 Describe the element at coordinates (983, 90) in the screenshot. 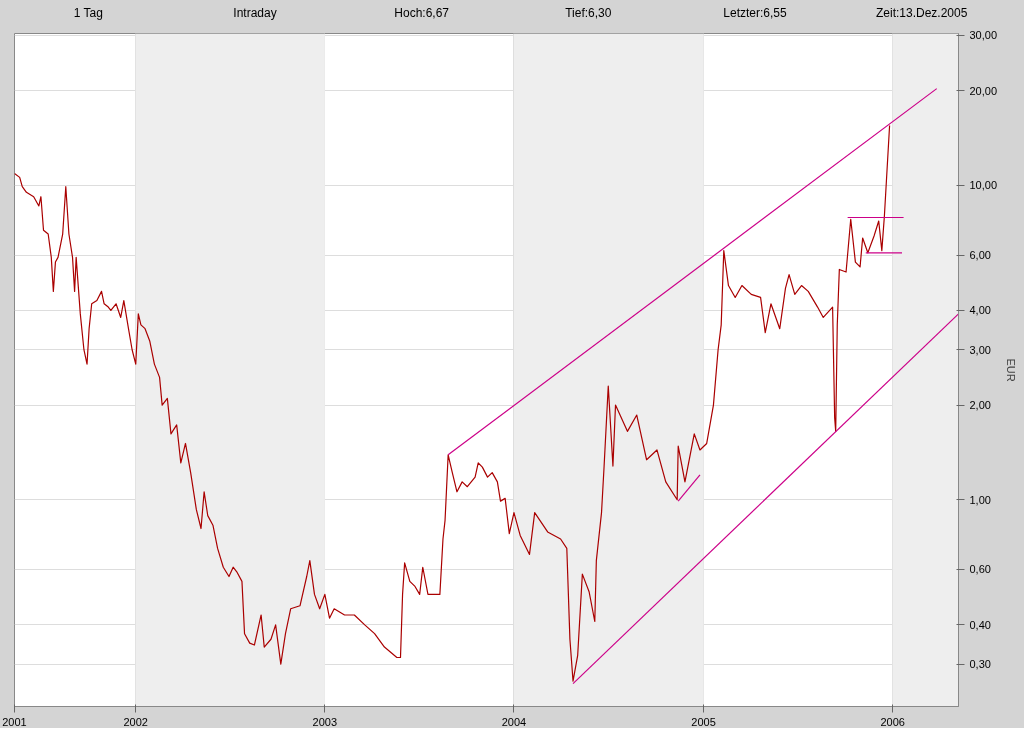

I see `y-tick-label: 20,00` at that location.